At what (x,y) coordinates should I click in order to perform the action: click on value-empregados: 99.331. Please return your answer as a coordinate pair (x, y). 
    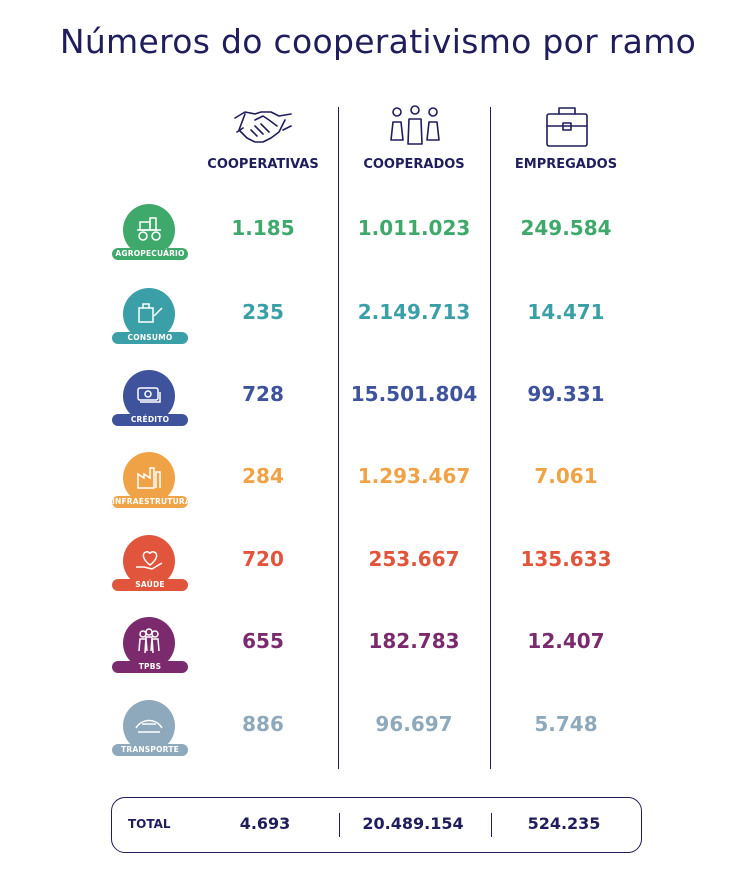
    Looking at the image, I should click on (566, 394).